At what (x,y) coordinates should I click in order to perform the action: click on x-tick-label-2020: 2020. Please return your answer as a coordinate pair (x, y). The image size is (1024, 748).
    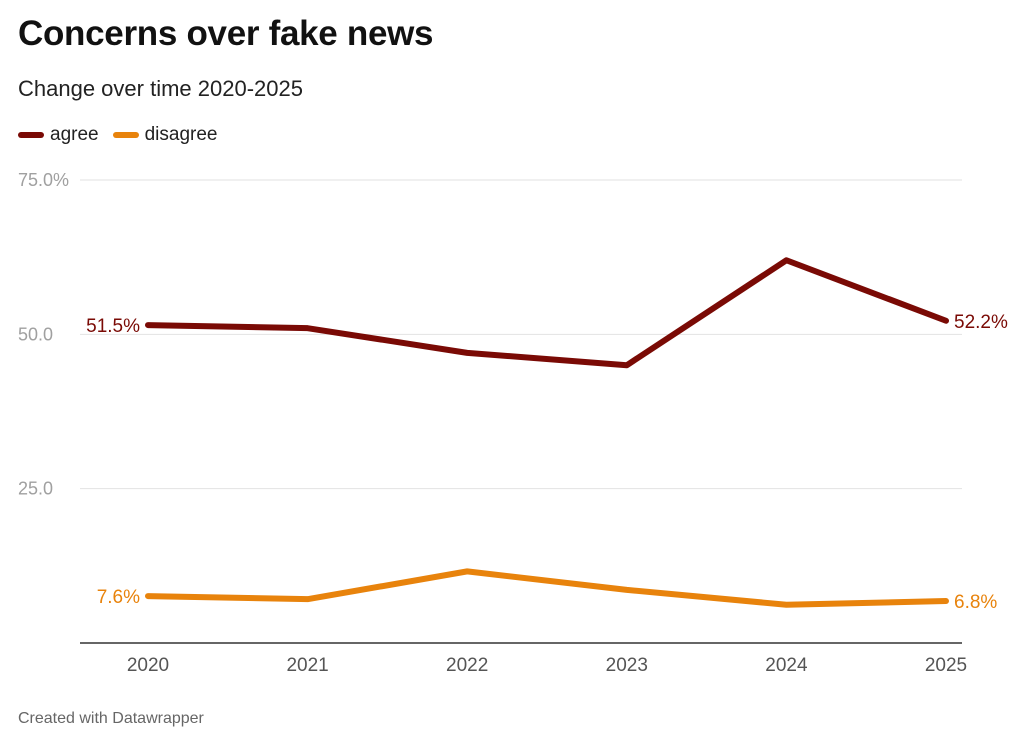
    Looking at the image, I should click on (148, 665).